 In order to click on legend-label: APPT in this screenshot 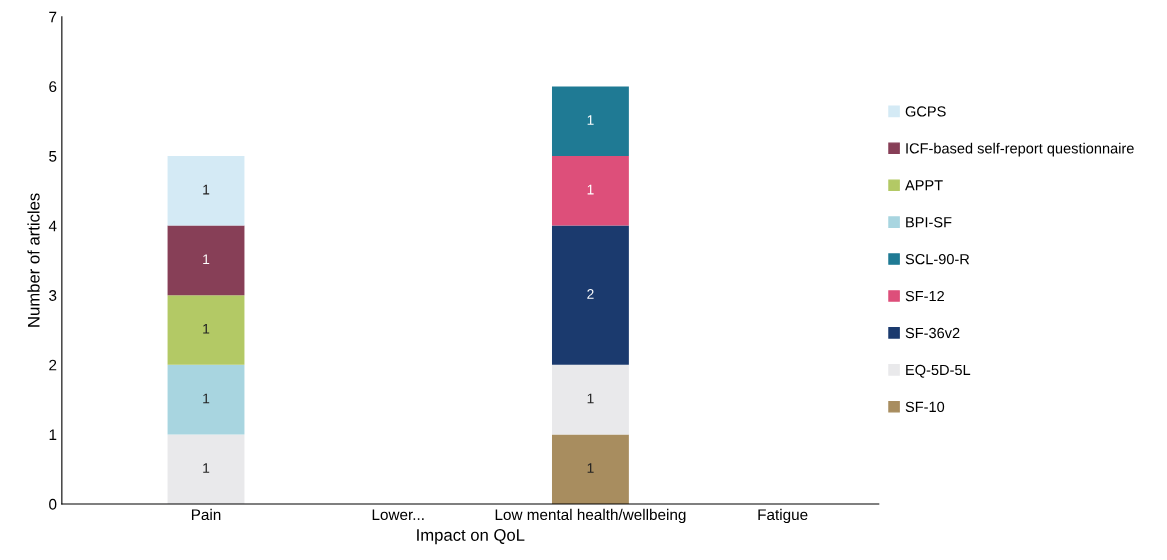, I will do `click(924, 185)`.